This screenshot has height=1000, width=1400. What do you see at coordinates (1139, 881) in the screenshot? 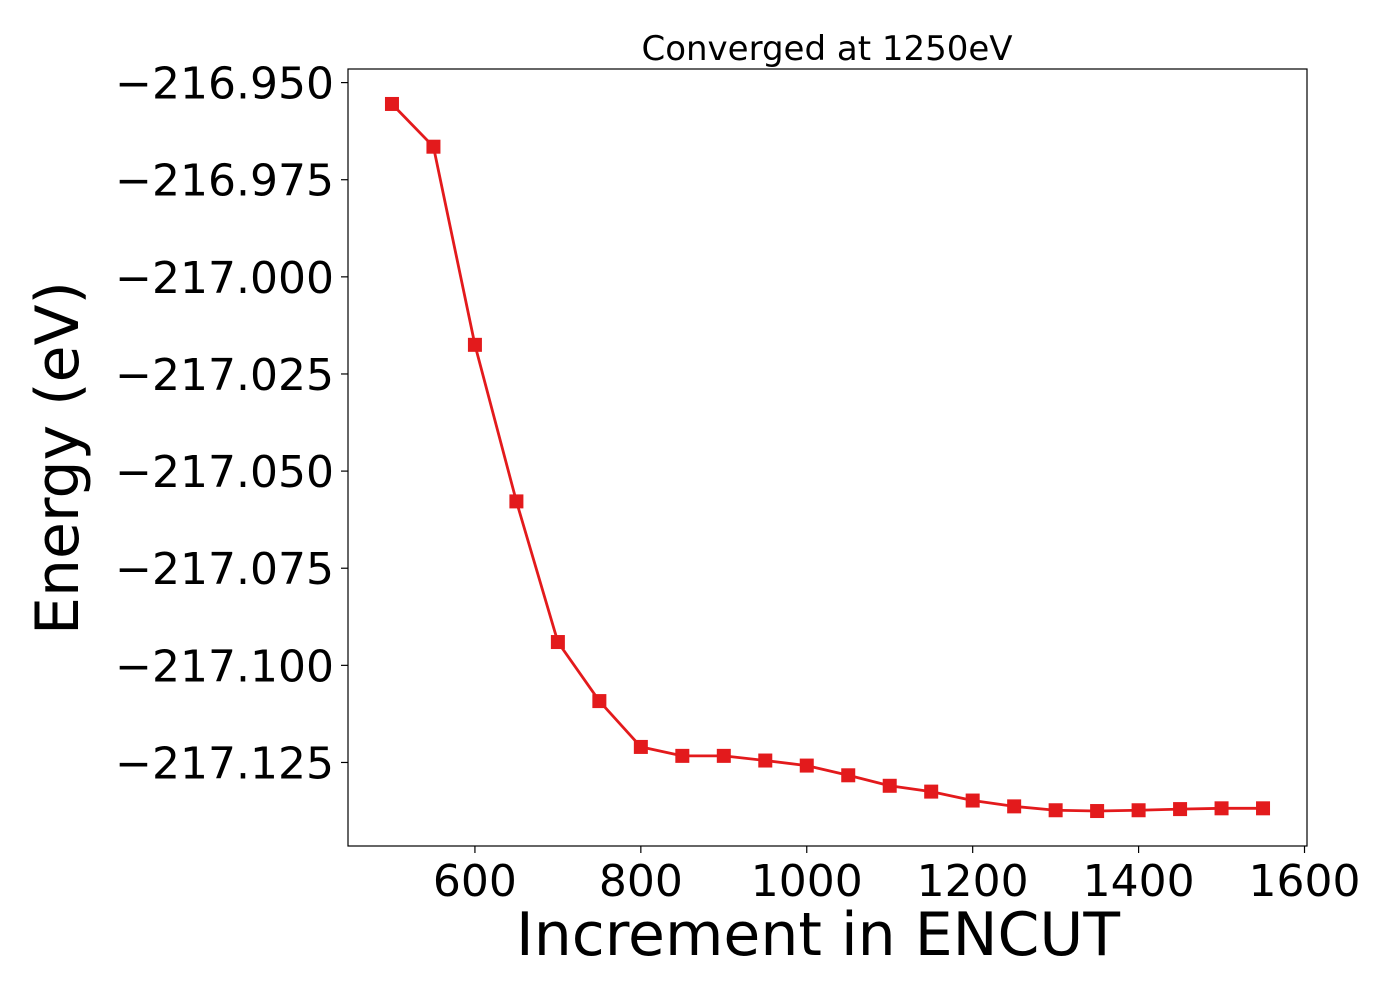
I see `x-tick-label: 1400` at bounding box center [1139, 881].